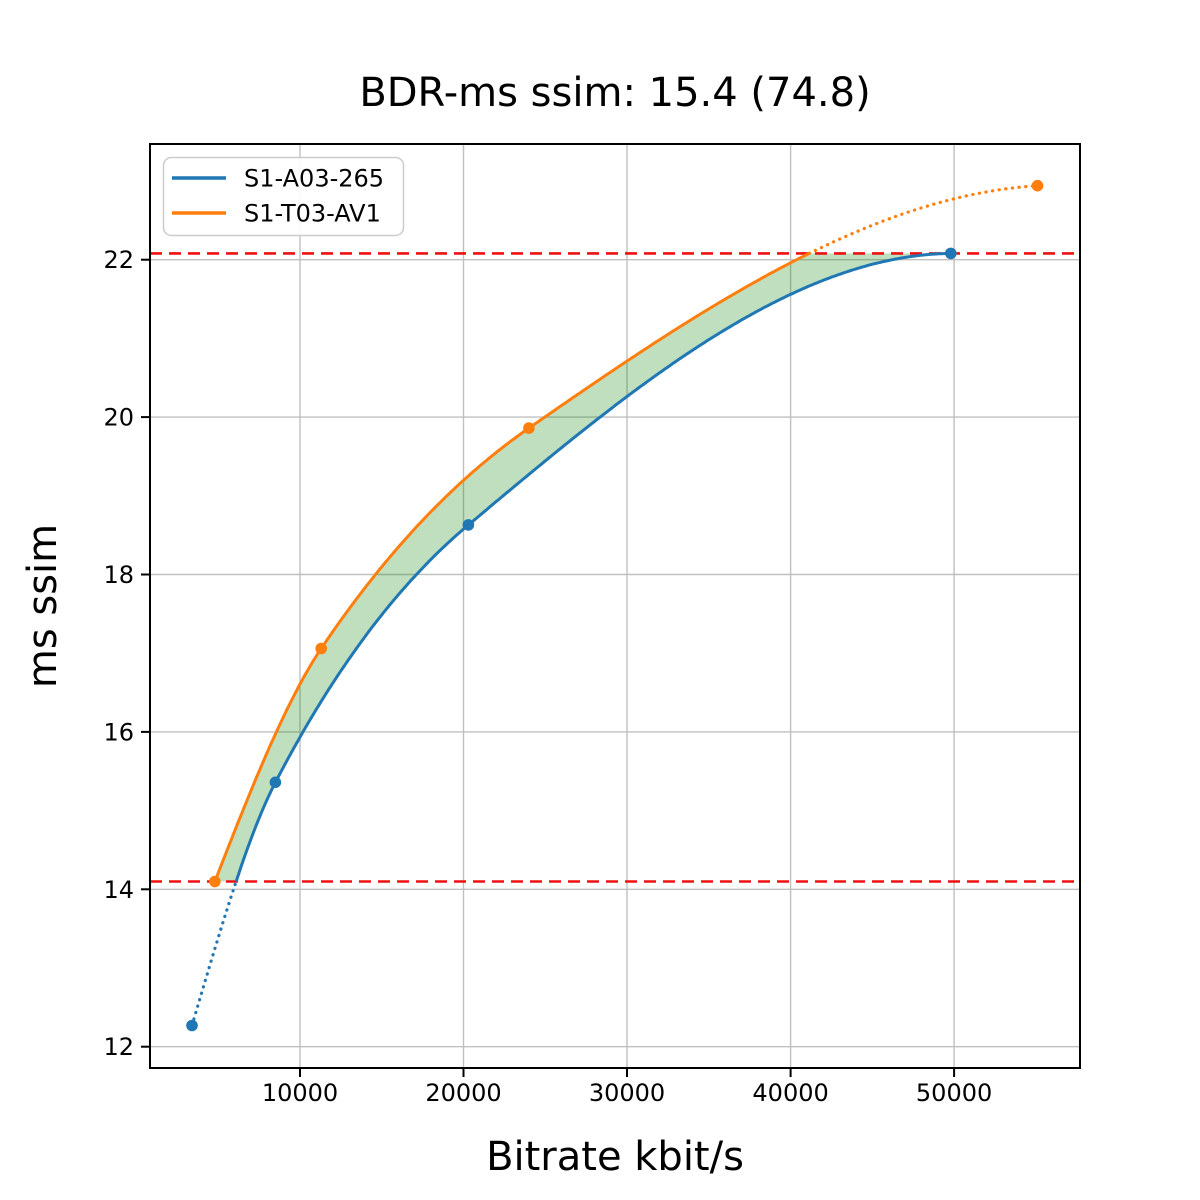 The width and height of the screenshot is (1200, 1200). What do you see at coordinates (790, 1093) in the screenshot?
I see `x-tick-label: 40000` at bounding box center [790, 1093].